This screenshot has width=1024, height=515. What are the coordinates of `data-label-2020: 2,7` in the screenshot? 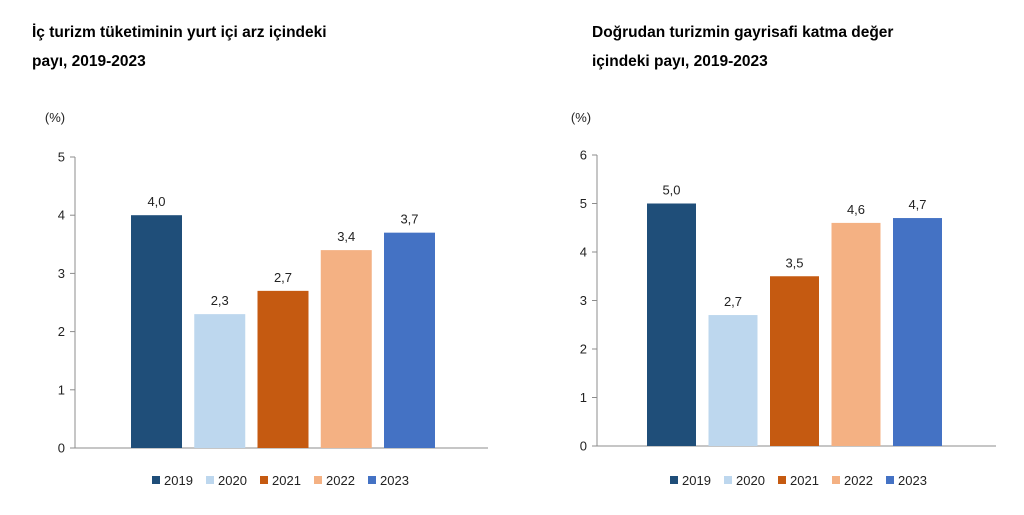 It's located at (733, 301).